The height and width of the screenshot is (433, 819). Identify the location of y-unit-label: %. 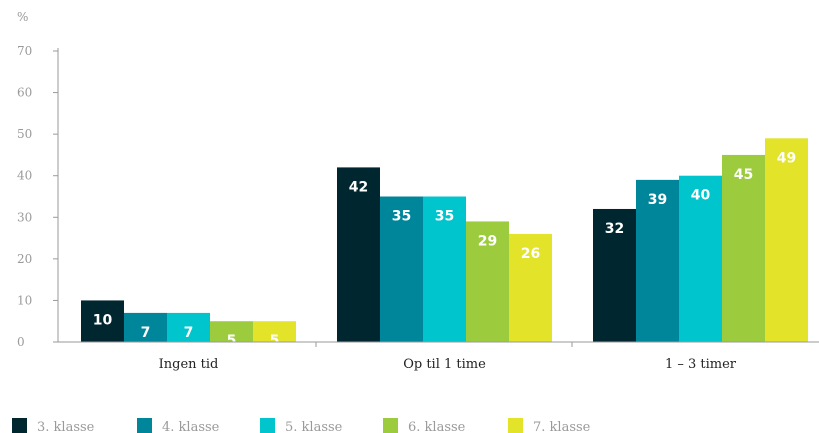
(22, 17).